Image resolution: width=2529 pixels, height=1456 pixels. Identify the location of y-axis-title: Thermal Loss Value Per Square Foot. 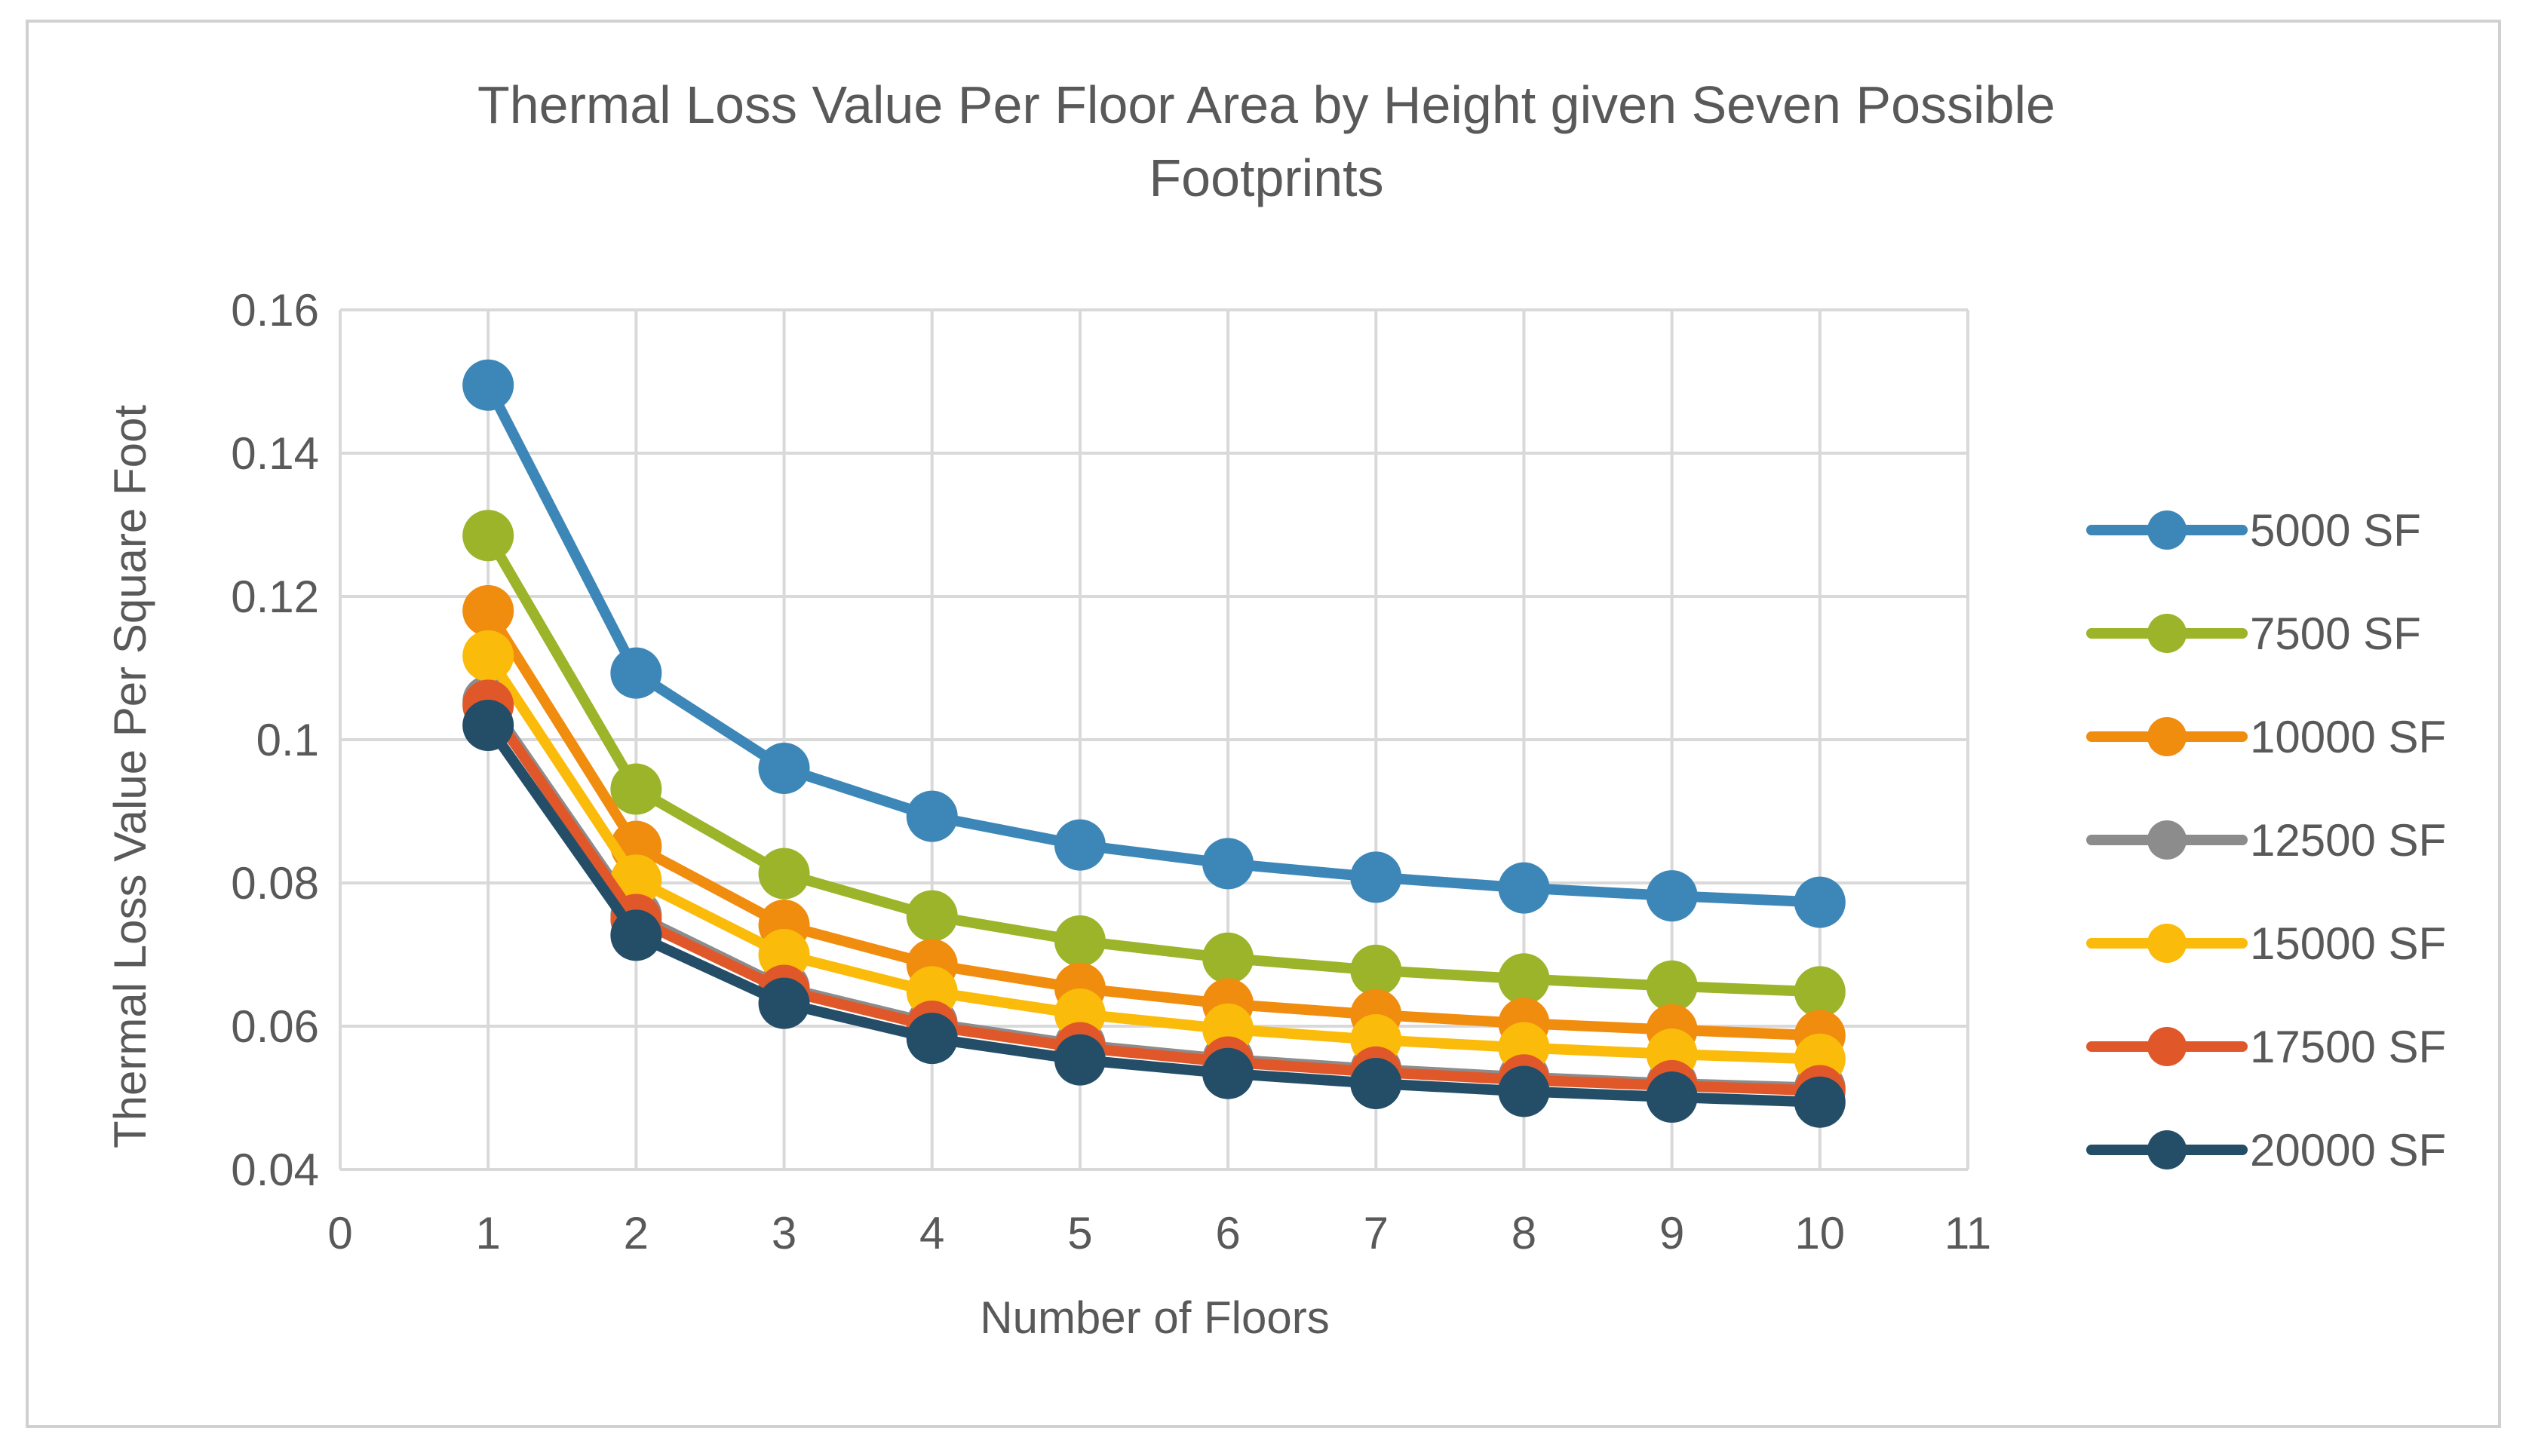
(130, 776).